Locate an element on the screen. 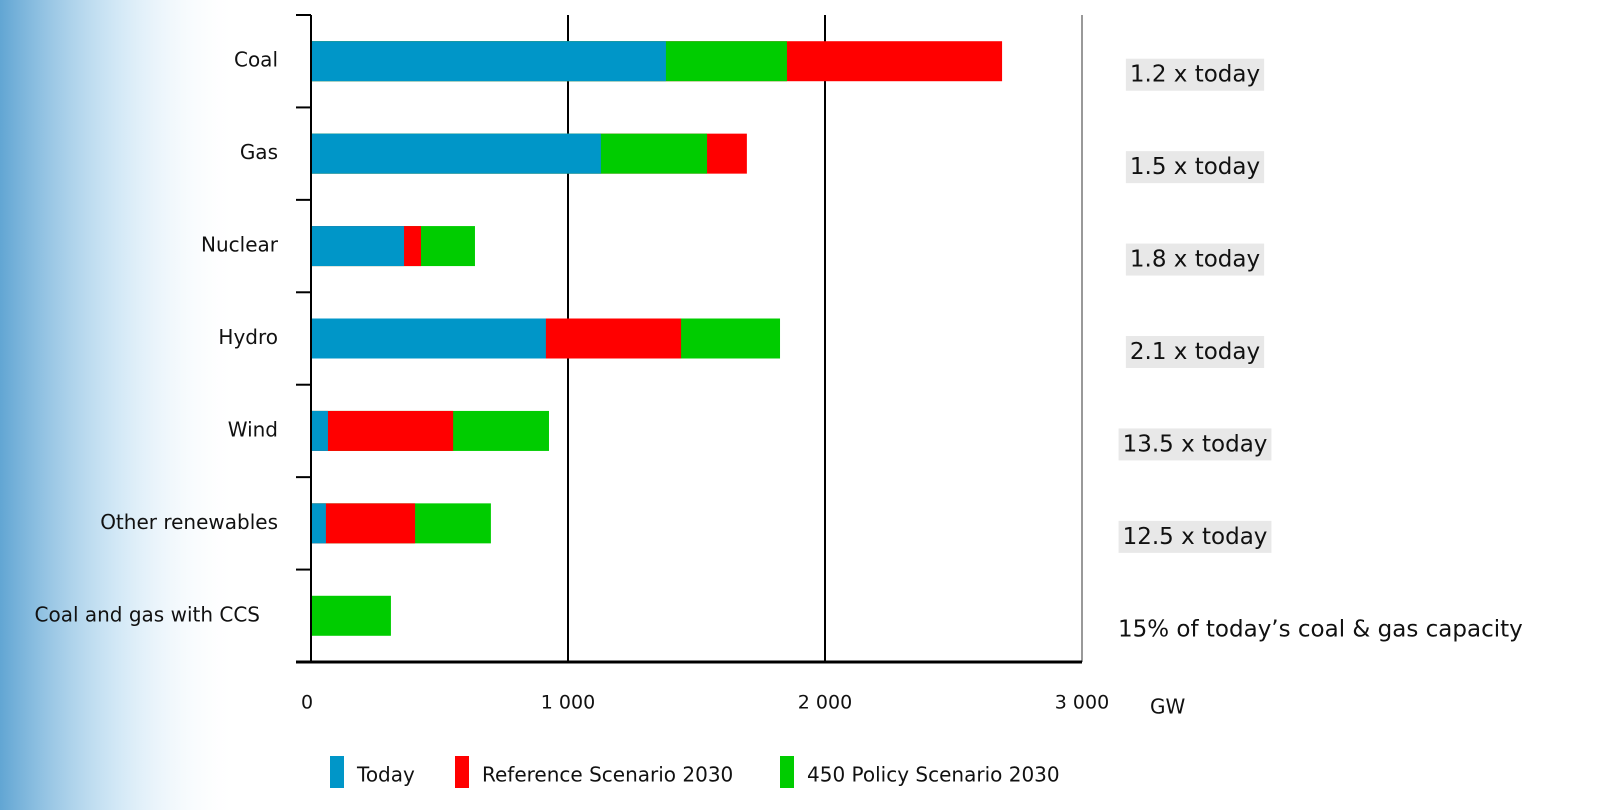 The image size is (1611, 810). x-tick-label: 3 000 is located at coordinates (1082, 703).